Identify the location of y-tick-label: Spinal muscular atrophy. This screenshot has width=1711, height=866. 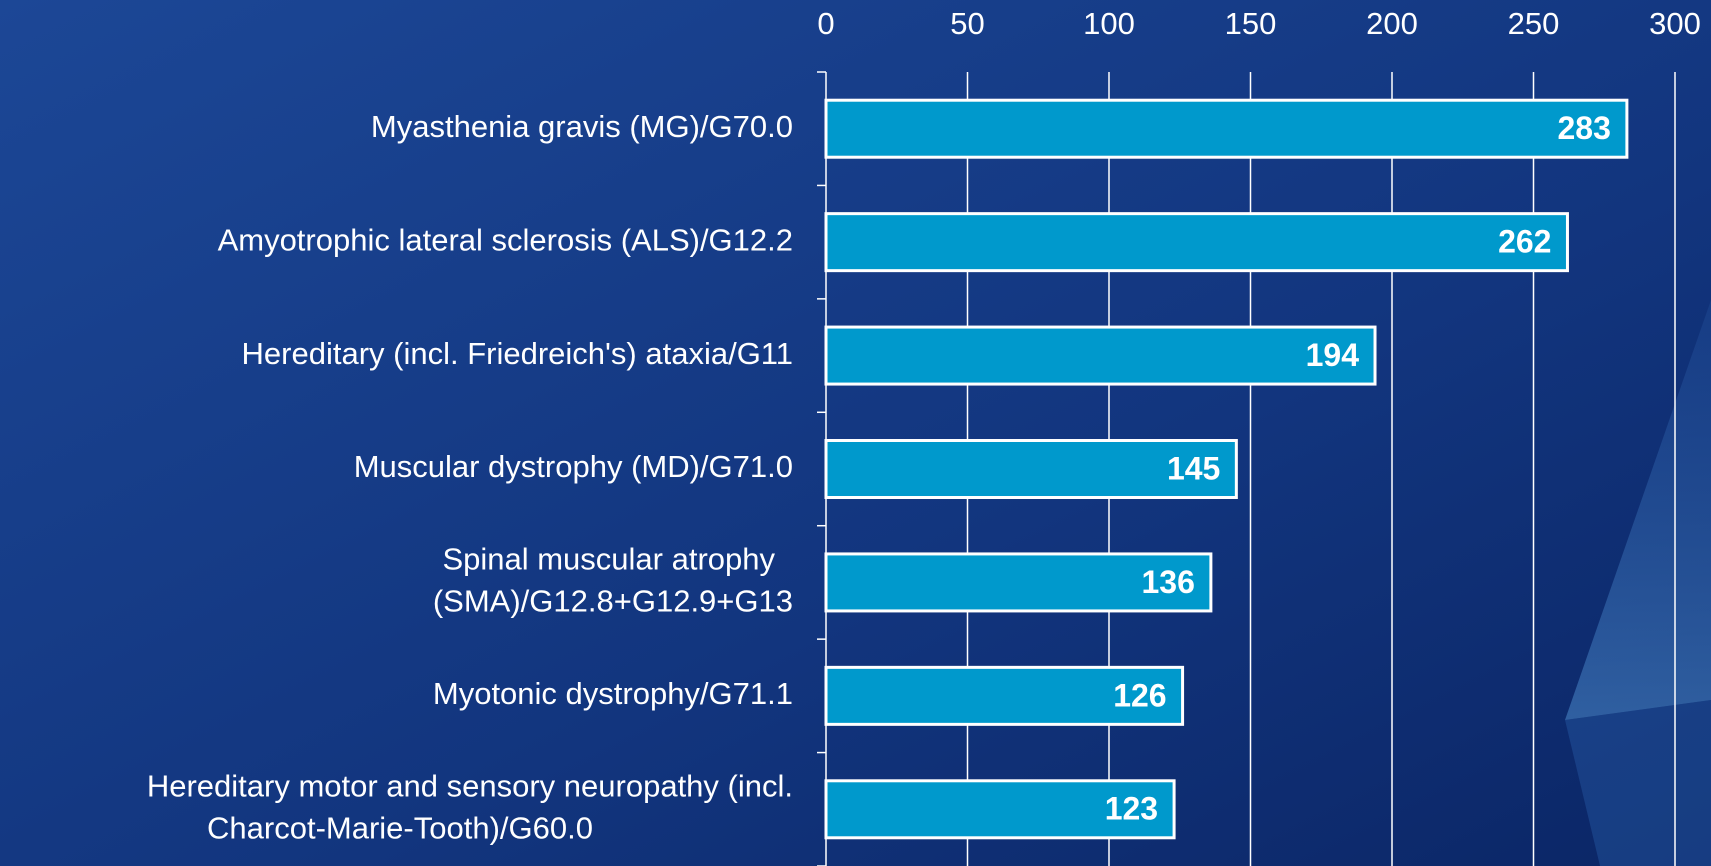
(608, 559).